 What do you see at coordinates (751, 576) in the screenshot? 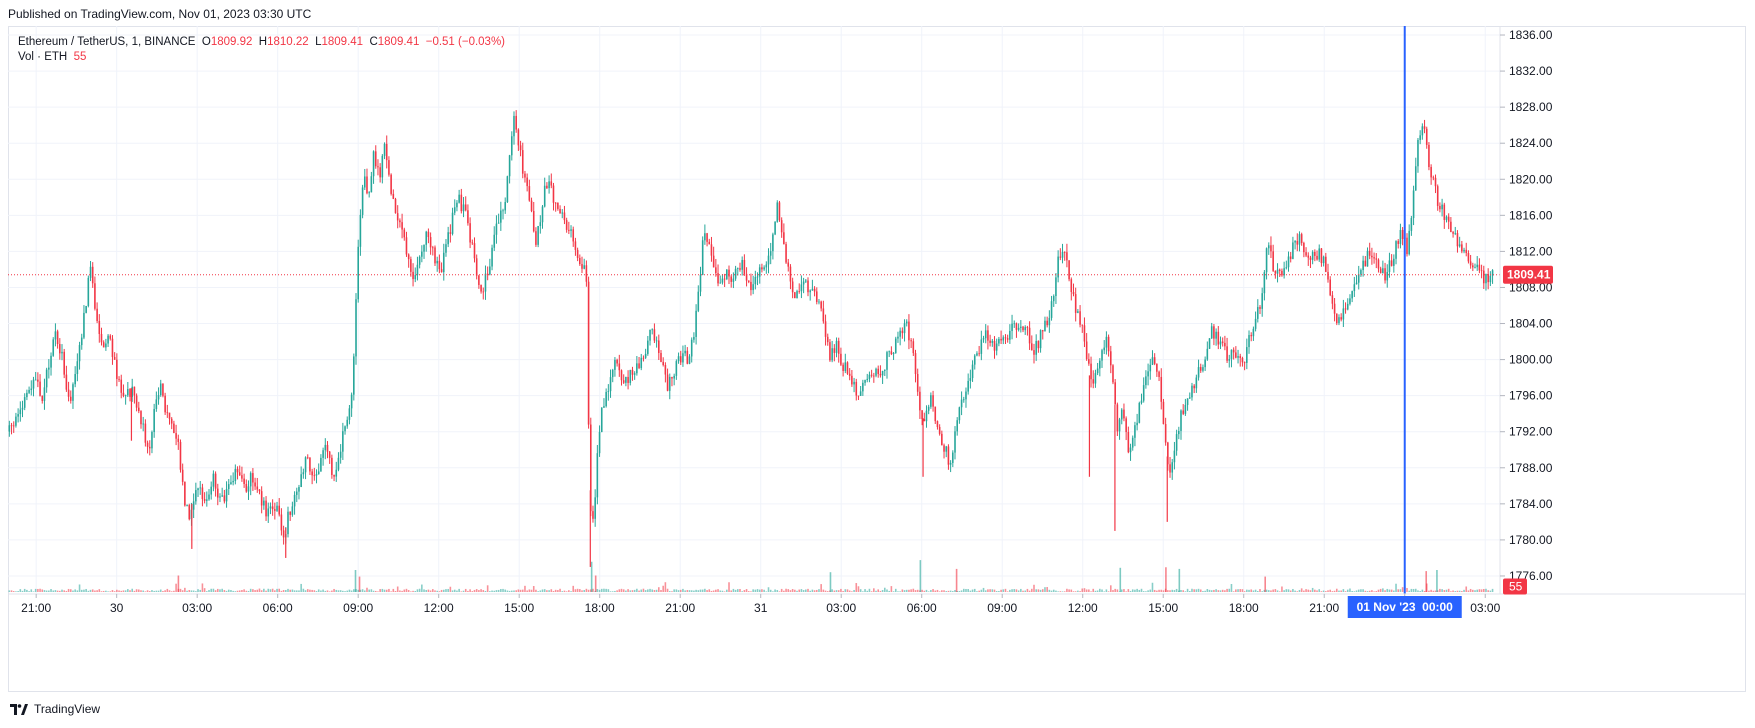
I see `volume-bars` at bounding box center [751, 576].